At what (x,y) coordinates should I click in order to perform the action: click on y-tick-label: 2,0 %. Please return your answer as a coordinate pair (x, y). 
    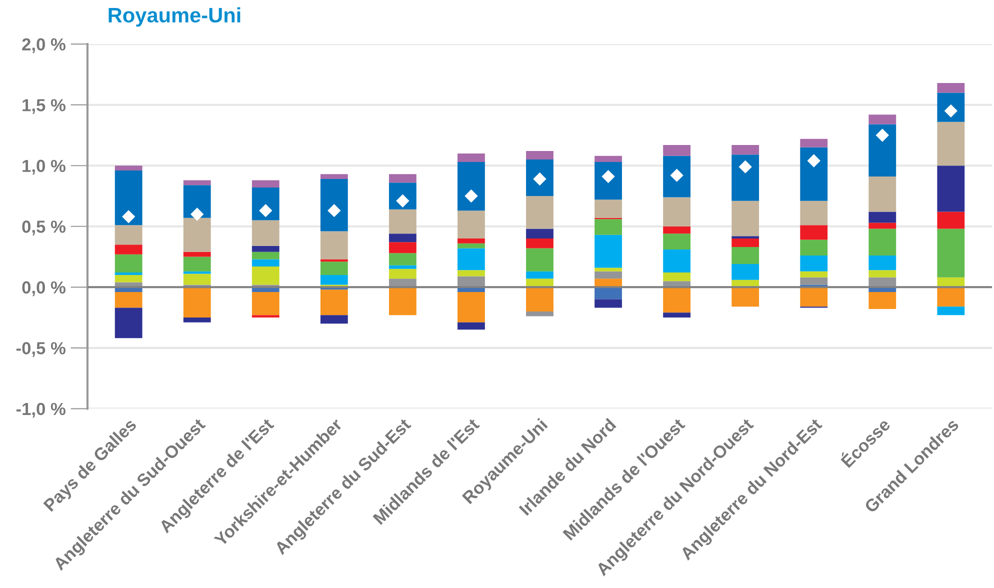
    Looking at the image, I should click on (44, 46).